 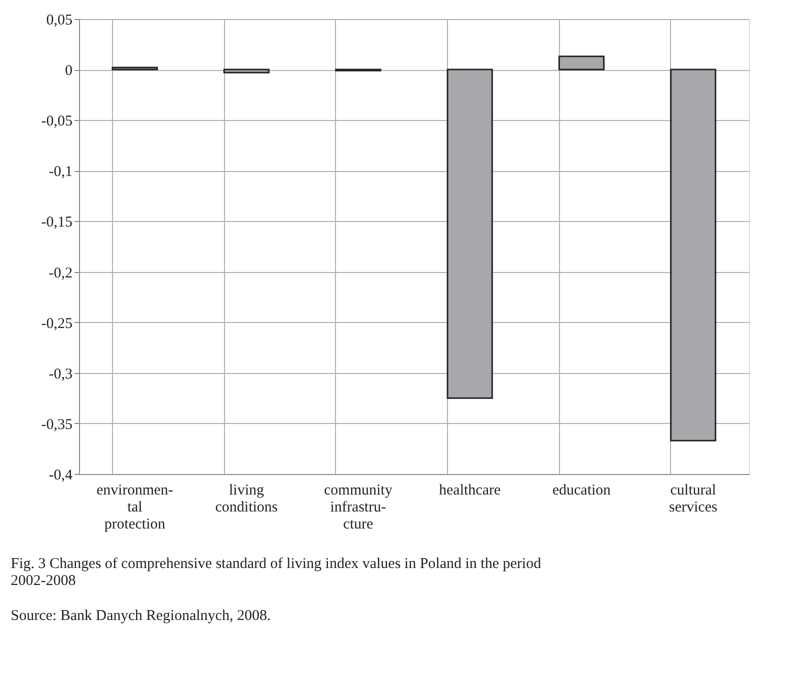 What do you see at coordinates (68, 71) in the screenshot?
I see `y-tick-label: 0` at bounding box center [68, 71].